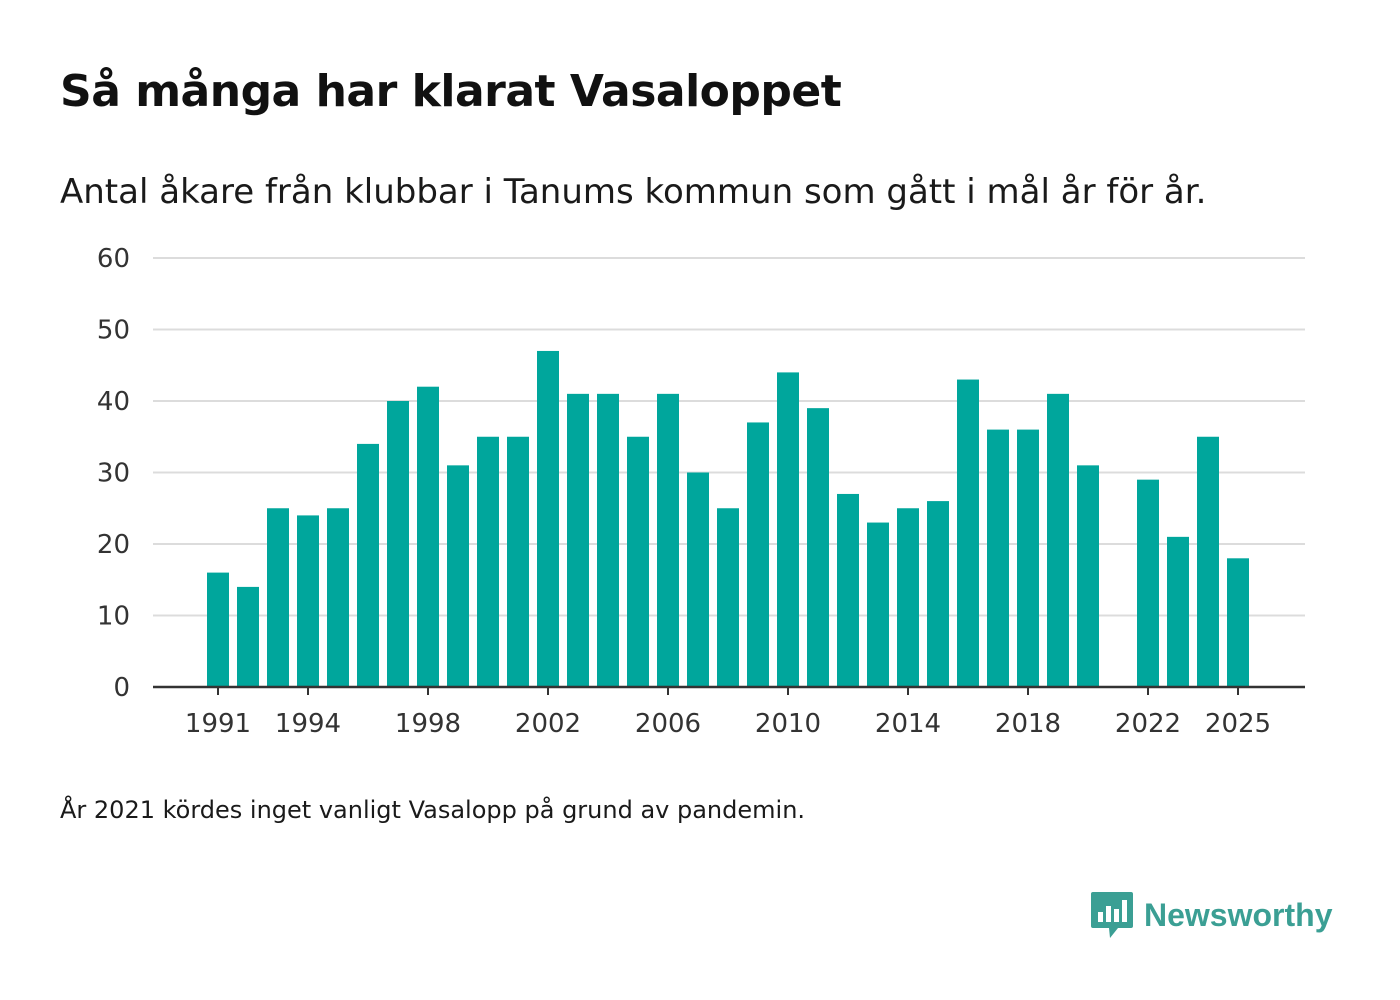 The width and height of the screenshot is (1400, 1000). I want to click on brand-name: Newsworthy, so click(1238, 914).